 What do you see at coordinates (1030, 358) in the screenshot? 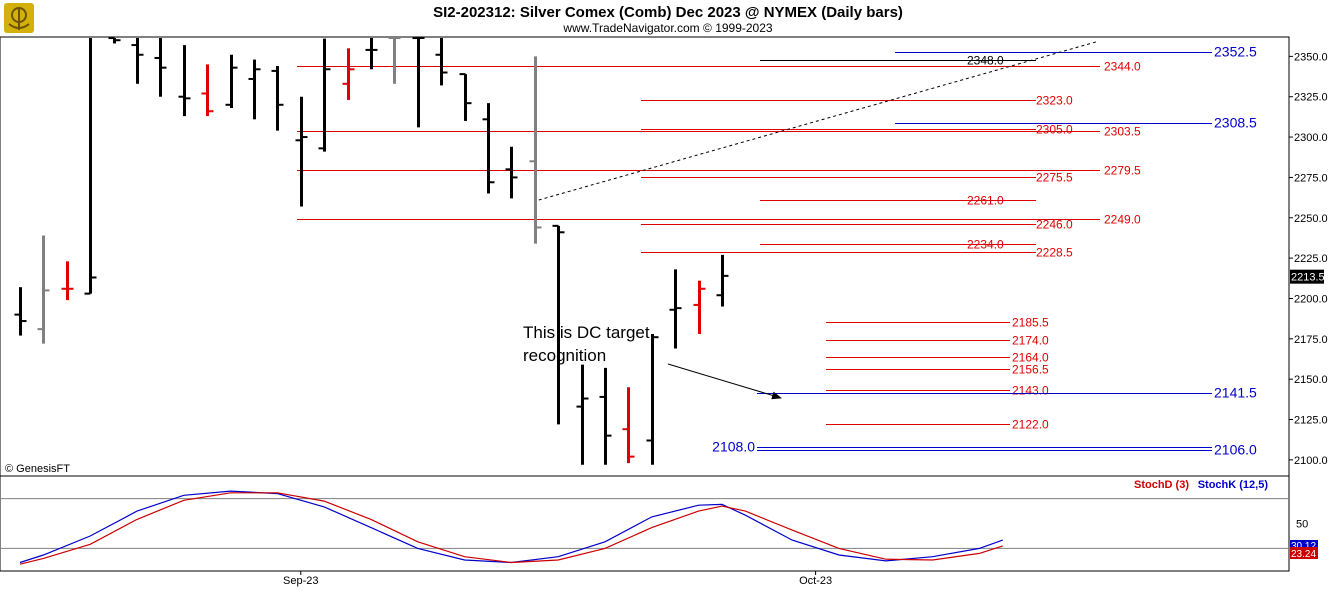
I see `level-label-2164.0: 2164.0` at bounding box center [1030, 358].